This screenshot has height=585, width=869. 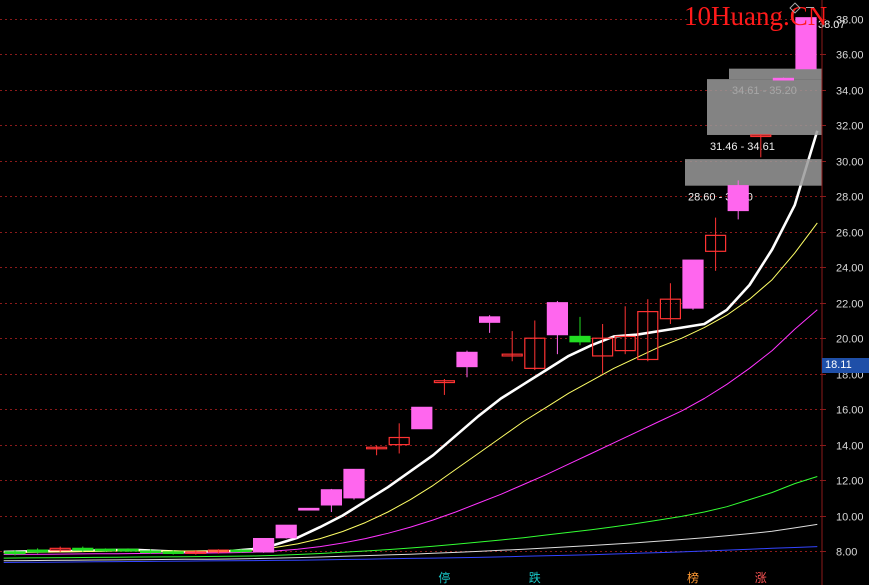 What do you see at coordinates (850, 482) in the screenshot?
I see `y-tick-label: 12.00` at bounding box center [850, 482].